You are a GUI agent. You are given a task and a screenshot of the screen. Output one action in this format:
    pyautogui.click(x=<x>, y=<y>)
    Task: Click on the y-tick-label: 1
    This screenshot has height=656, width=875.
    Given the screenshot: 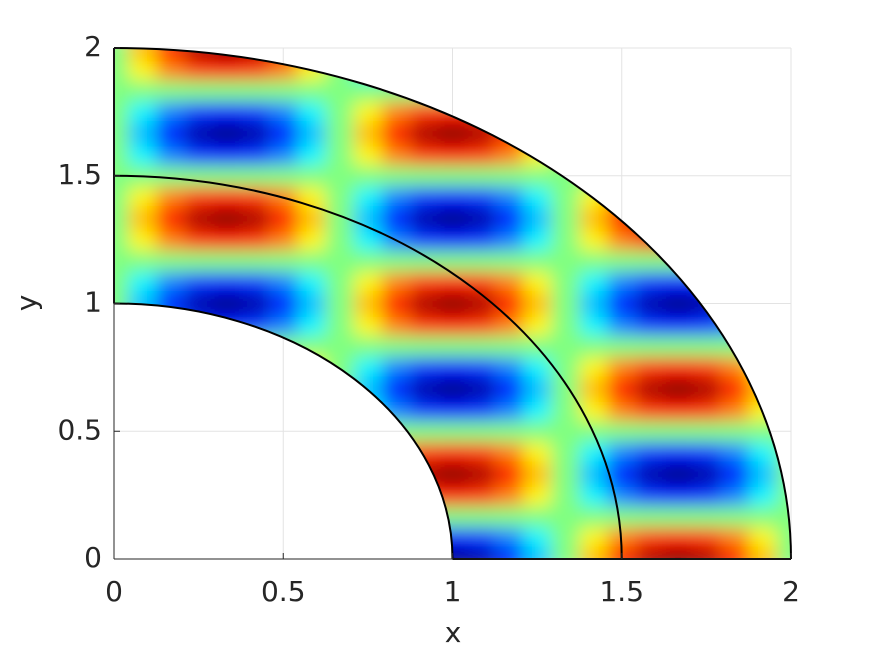 What is the action you would take?
    pyautogui.click(x=93, y=302)
    